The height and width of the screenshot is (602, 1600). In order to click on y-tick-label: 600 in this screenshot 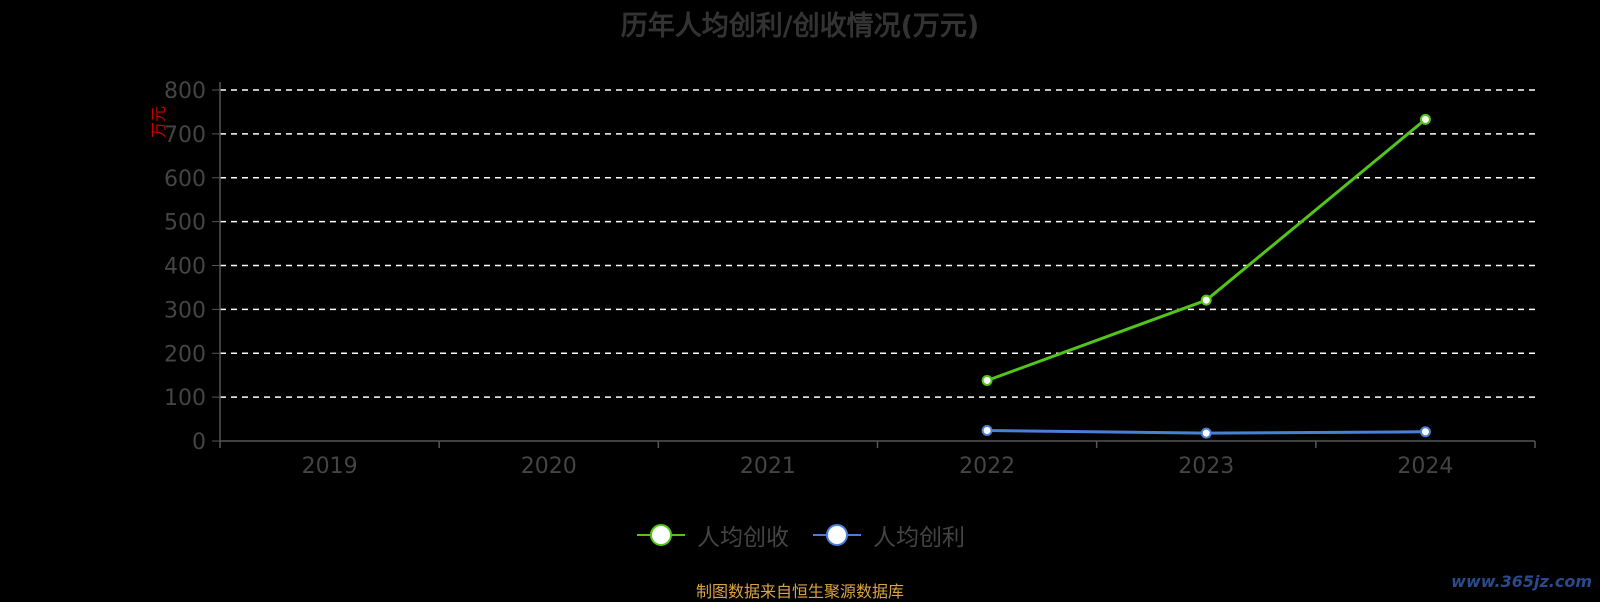, I will do `click(185, 179)`.